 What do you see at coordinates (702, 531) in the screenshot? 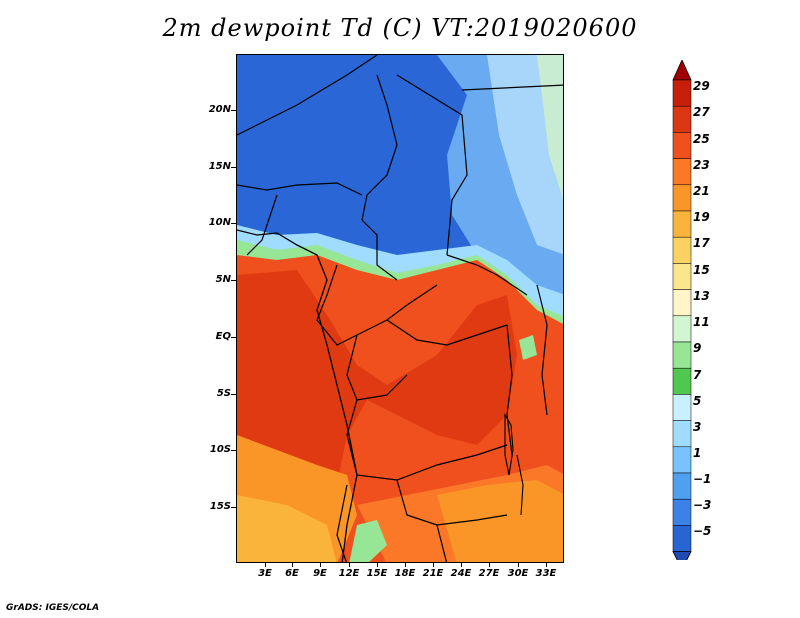
I see `colorbar-label: −5` at bounding box center [702, 531].